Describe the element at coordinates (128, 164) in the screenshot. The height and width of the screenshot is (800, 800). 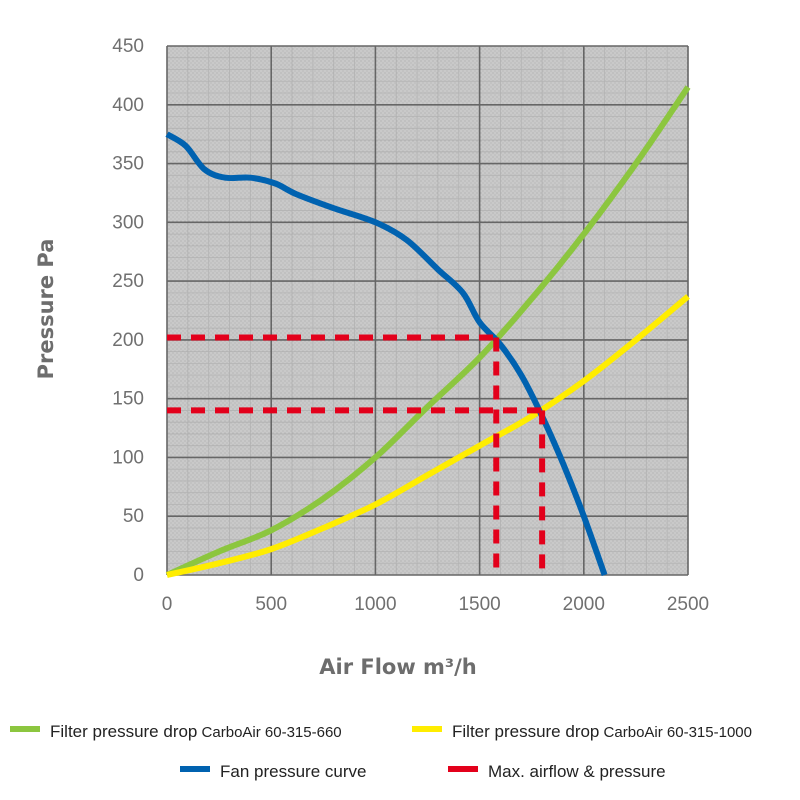
I see `y-tick-label: 350` at that location.